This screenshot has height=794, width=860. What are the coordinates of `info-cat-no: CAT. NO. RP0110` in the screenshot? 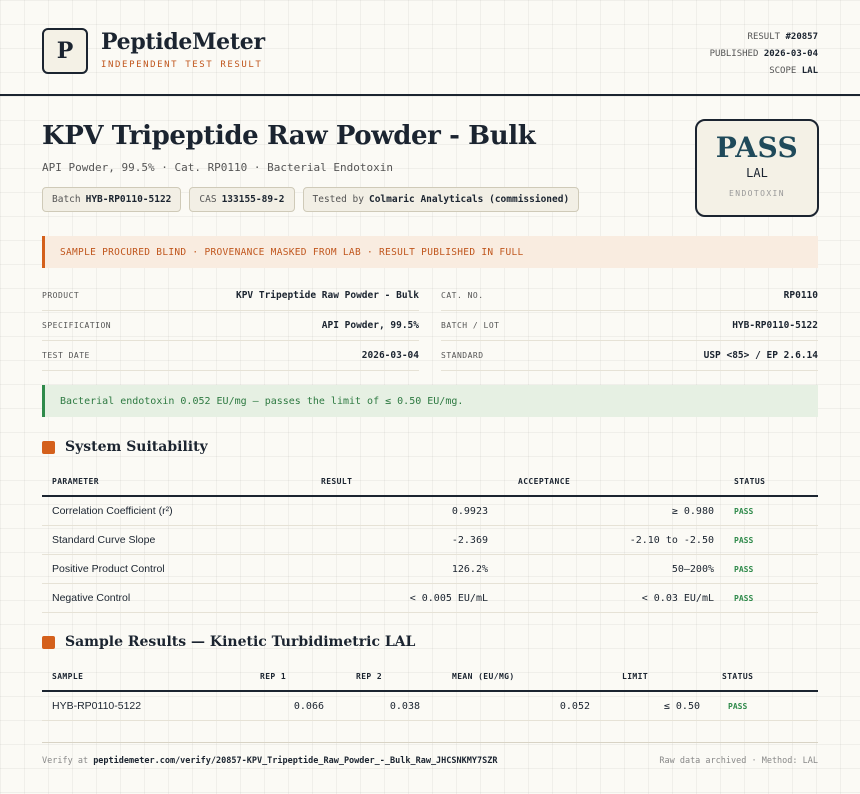 It's located at (629, 296).